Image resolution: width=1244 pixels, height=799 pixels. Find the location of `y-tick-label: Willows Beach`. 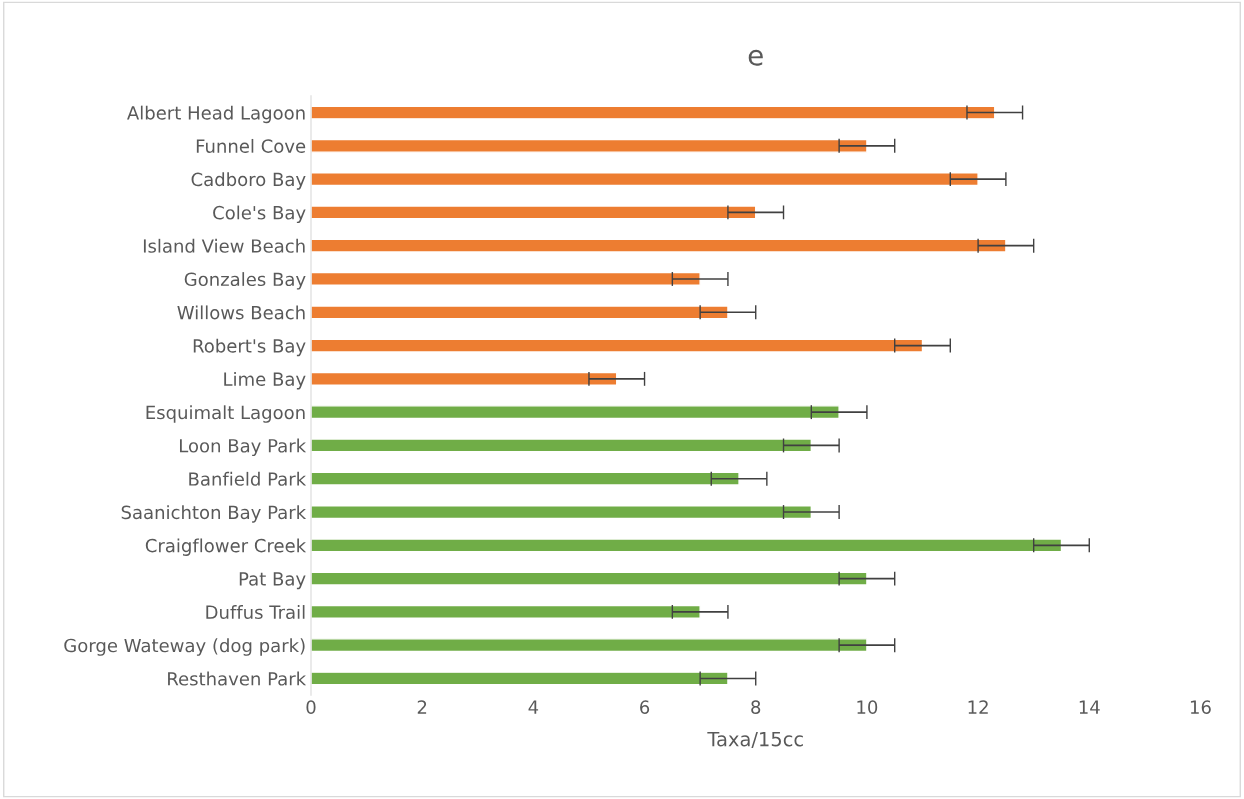

y-tick-label: Willows Beach is located at coordinates (241, 312).